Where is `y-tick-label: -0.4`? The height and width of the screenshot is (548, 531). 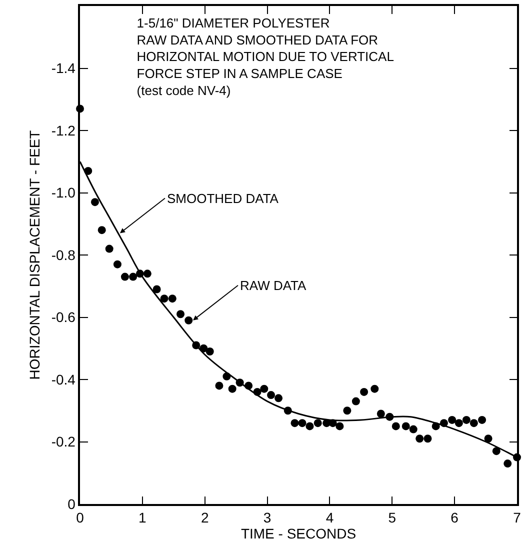 y-tick-label: -0.4 is located at coordinates (63, 379).